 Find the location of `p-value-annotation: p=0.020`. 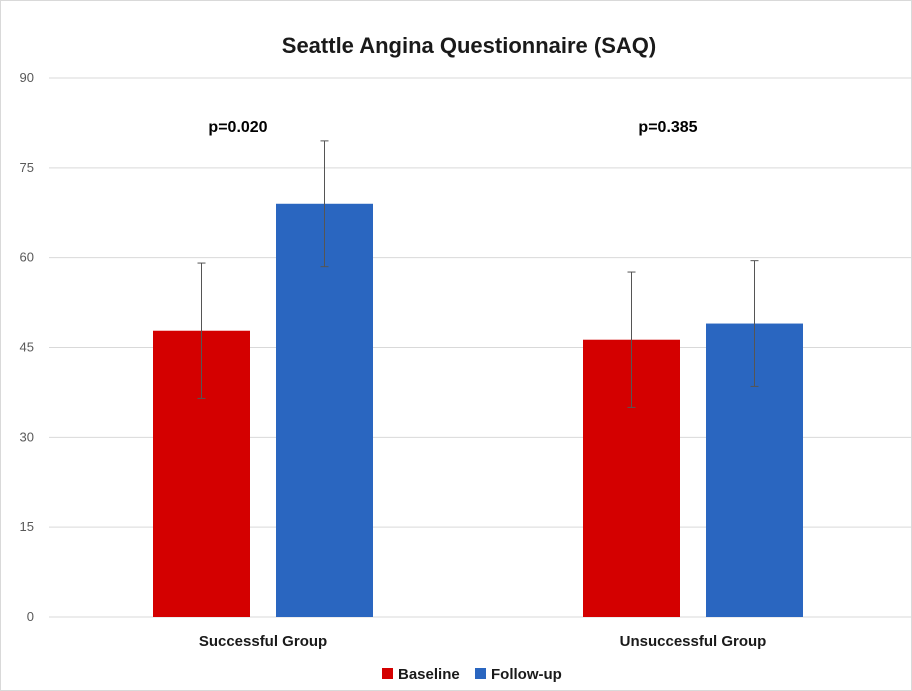

p-value-annotation: p=0.020 is located at coordinates (237, 127).